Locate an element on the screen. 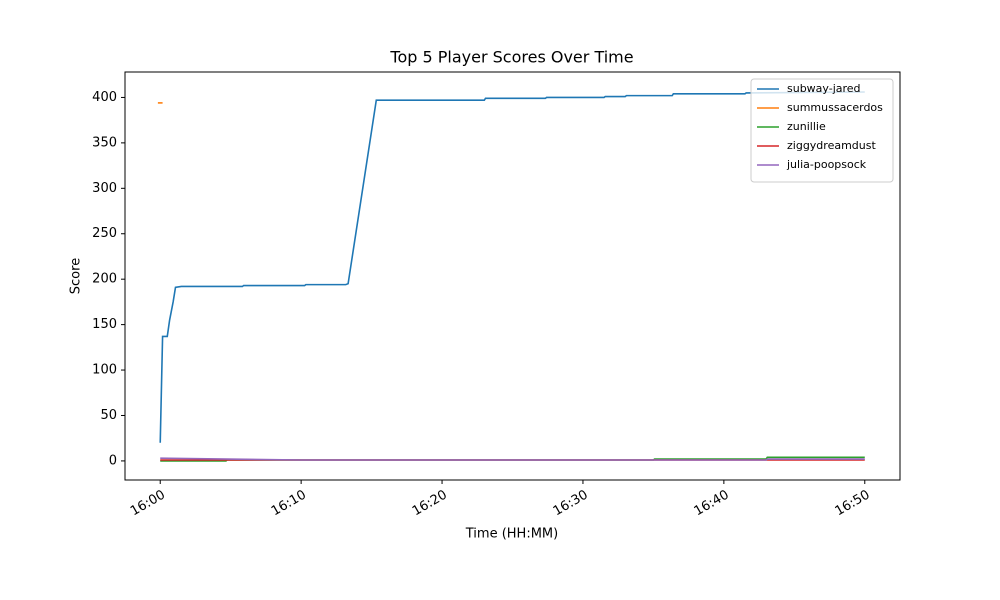 The height and width of the screenshot is (600, 1000). y-tick-label: 200 is located at coordinates (104, 279).